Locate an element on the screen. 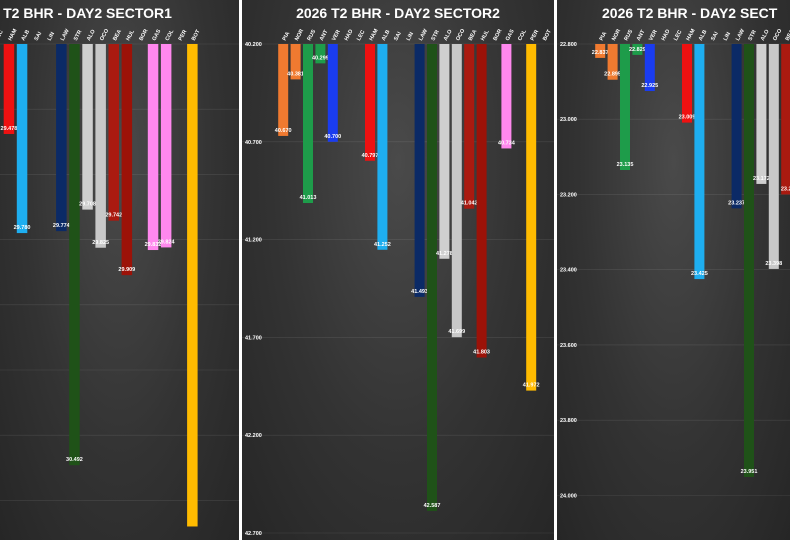  bar-oco is located at coordinates (100, 146).